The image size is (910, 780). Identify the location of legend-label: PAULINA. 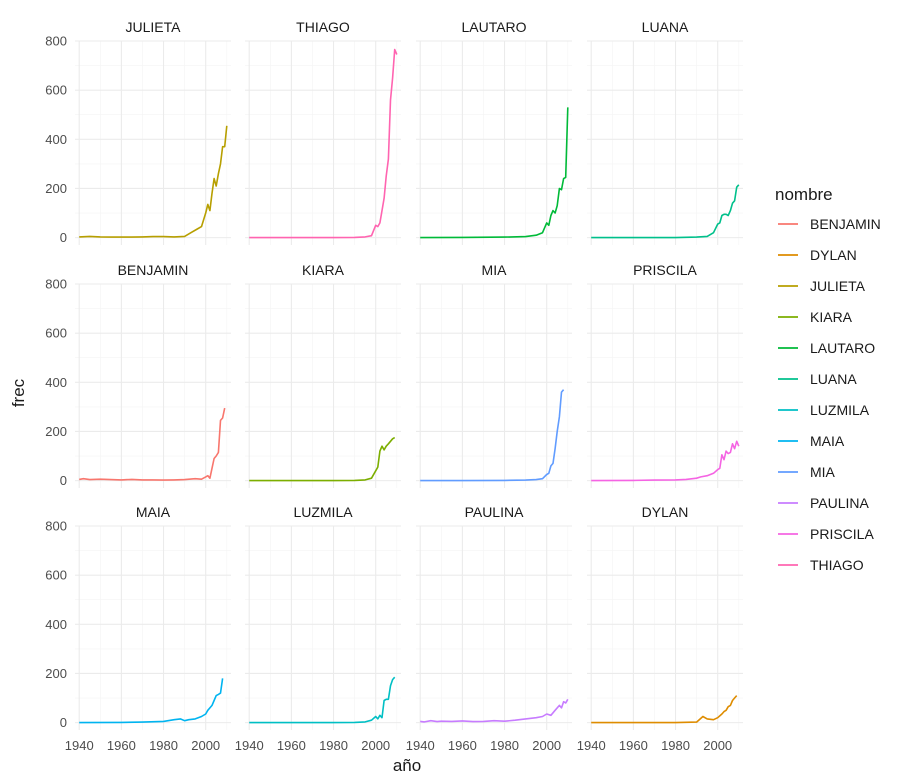
(840, 503).